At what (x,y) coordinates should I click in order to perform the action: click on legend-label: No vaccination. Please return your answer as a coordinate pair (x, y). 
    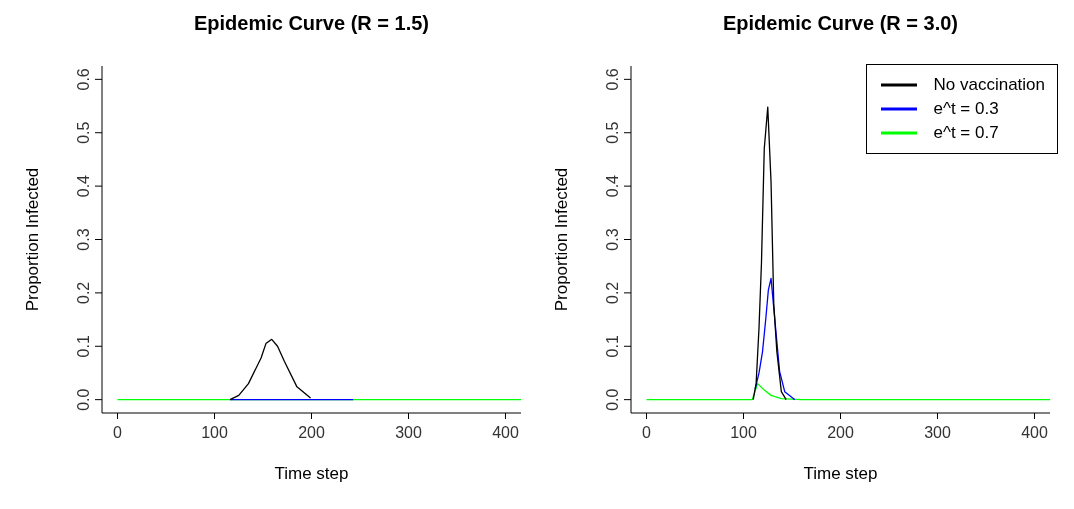
    Looking at the image, I should click on (989, 85).